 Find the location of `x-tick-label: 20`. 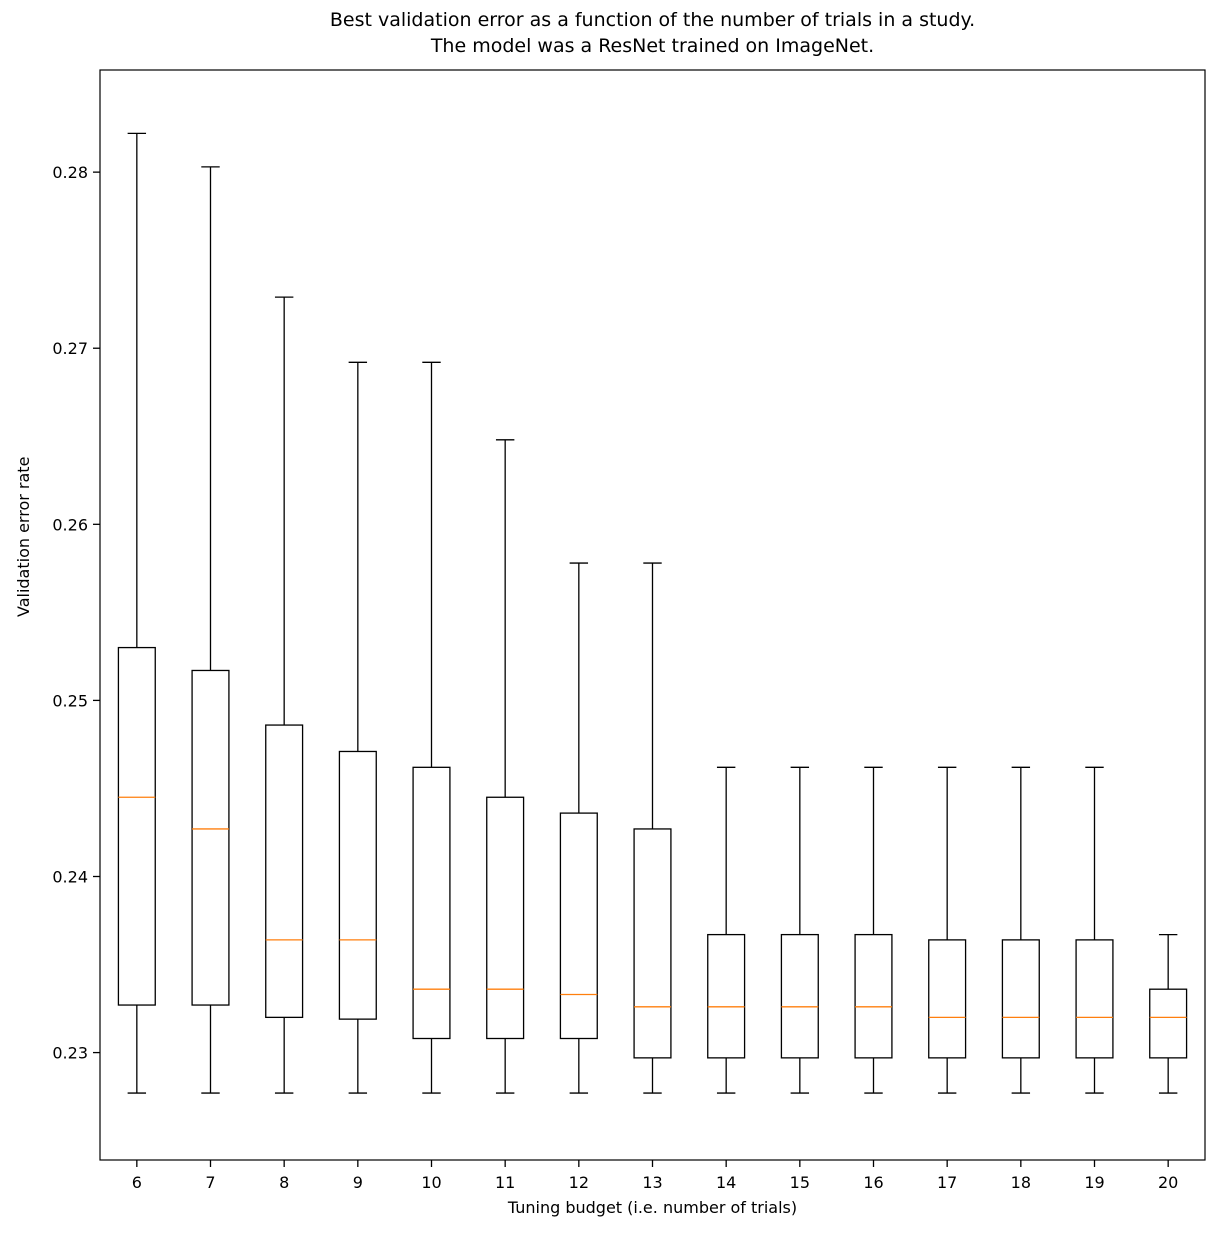

x-tick-label: 20 is located at coordinates (1168, 1182).